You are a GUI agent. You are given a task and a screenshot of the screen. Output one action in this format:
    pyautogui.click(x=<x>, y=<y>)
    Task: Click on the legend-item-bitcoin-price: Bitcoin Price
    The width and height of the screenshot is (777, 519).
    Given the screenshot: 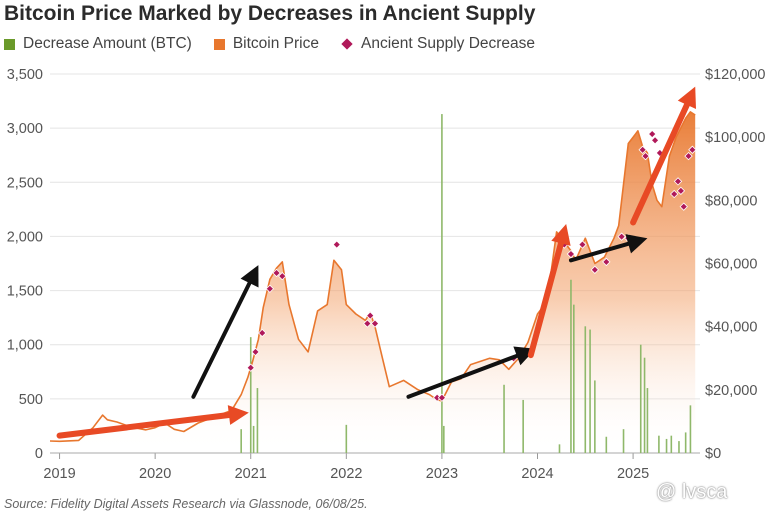 What is the action you would take?
    pyautogui.click(x=266, y=44)
    